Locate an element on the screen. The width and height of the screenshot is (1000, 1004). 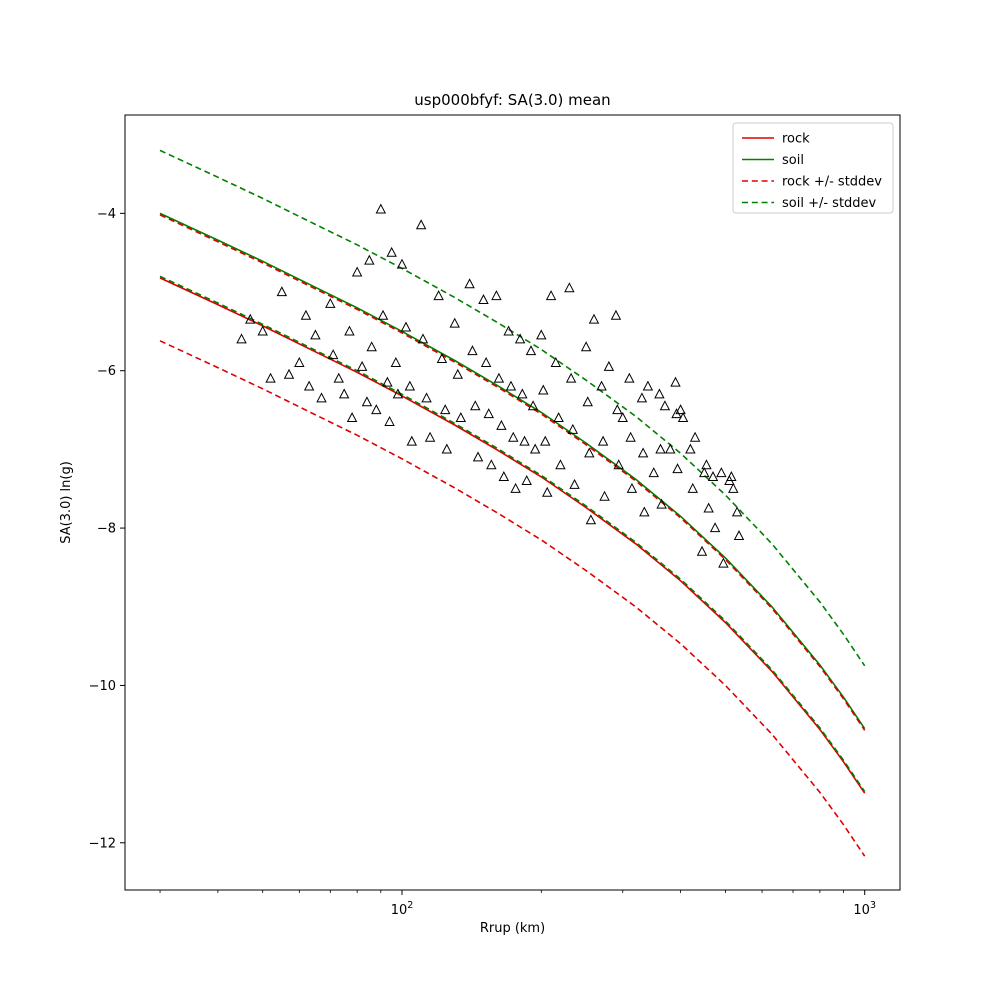
x-axis: 10² 10³ is located at coordinates (517, 904).